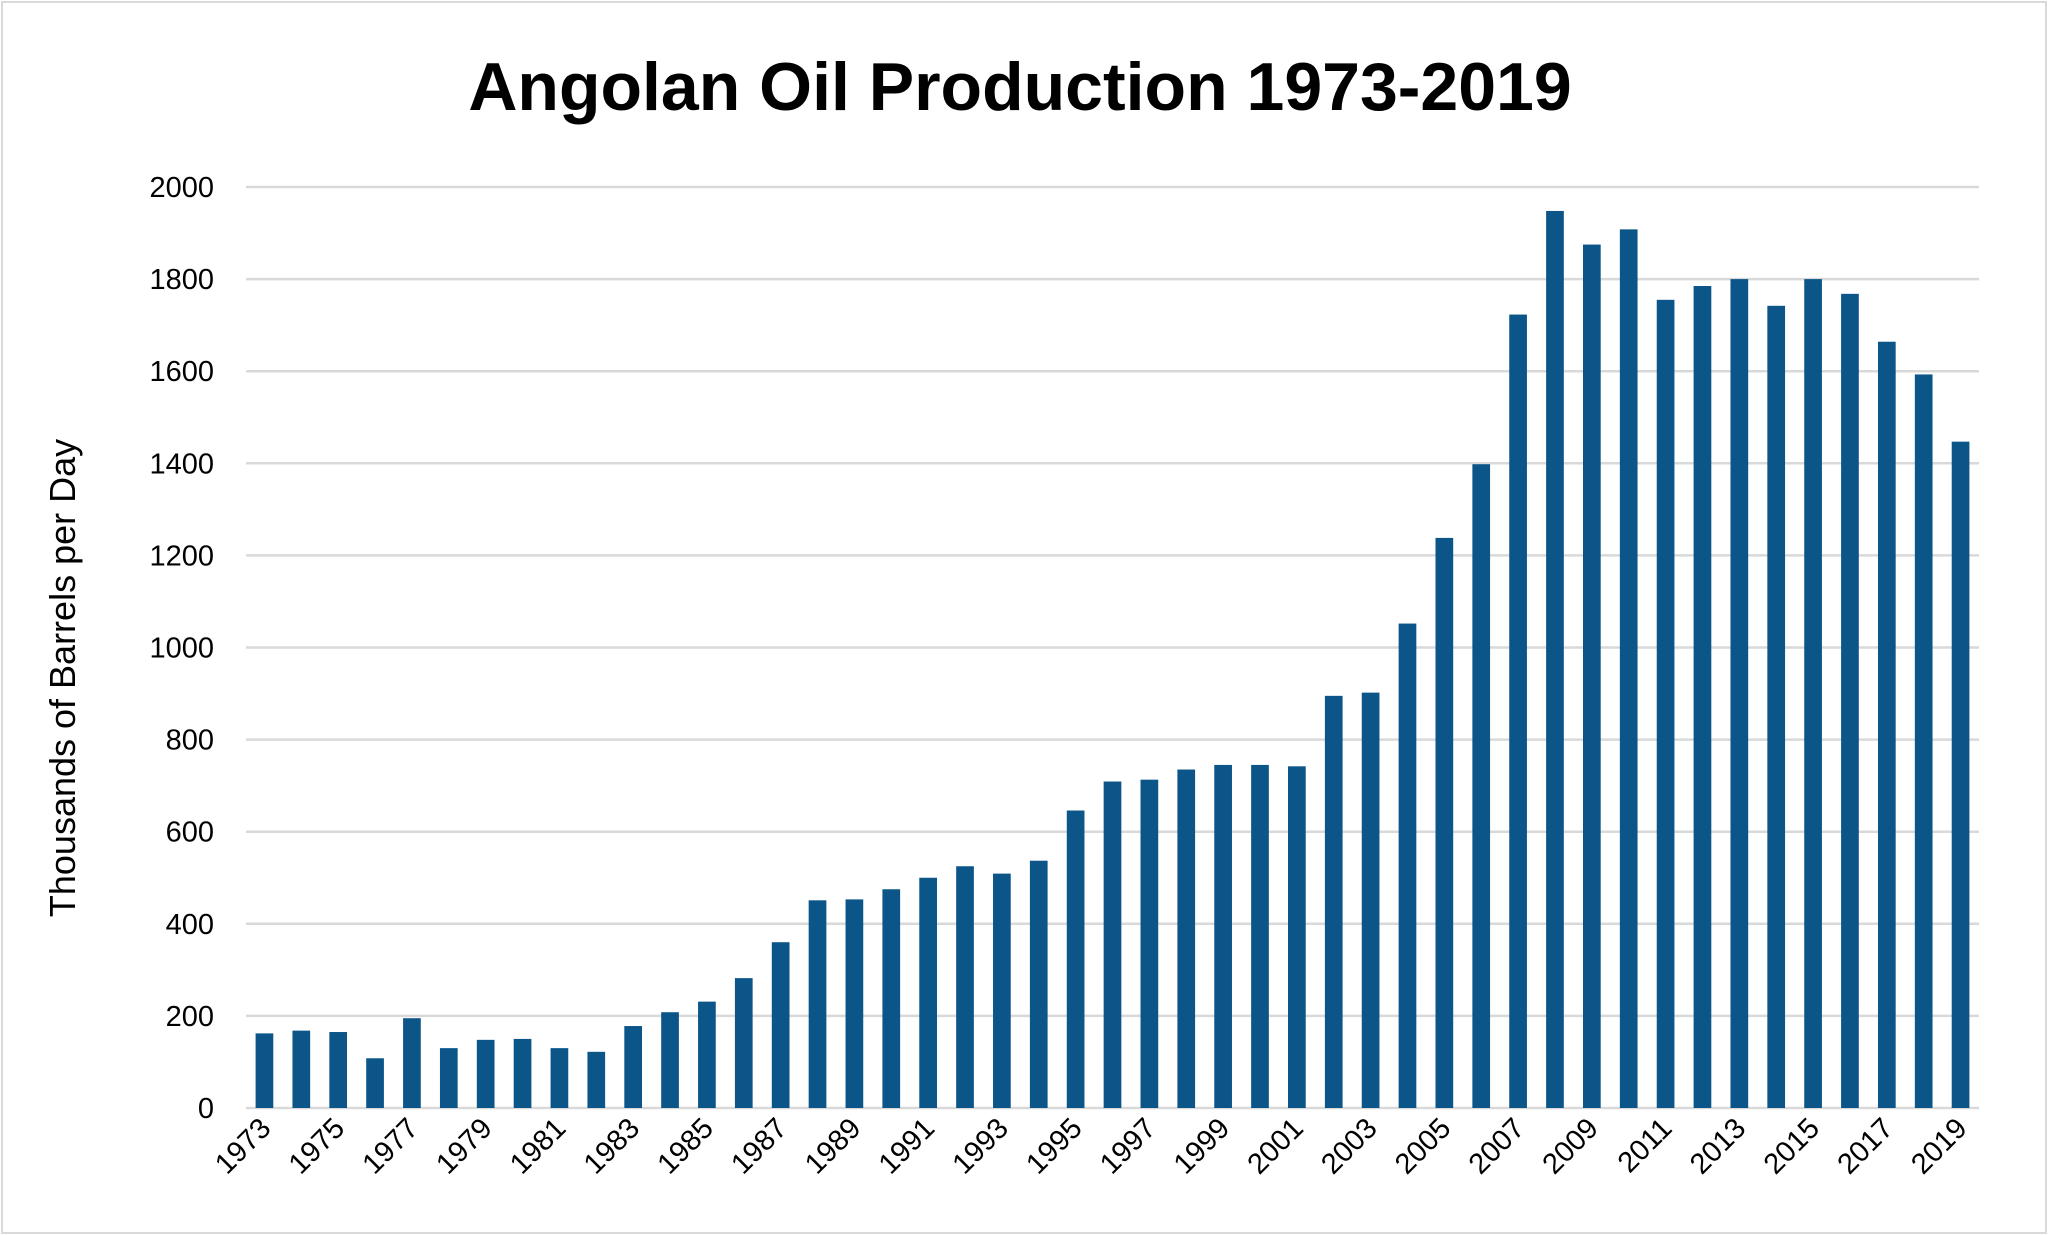 This screenshot has width=2048, height=1235. I want to click on bar-1986, so click(743, 1043).